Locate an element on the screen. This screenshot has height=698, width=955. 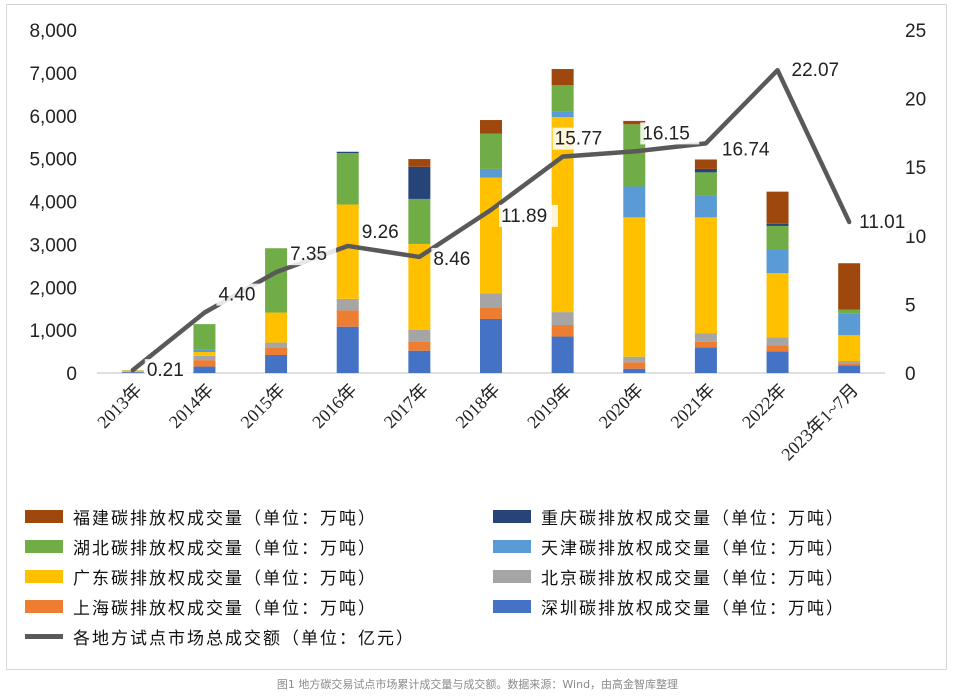
y-left-tick-label: 0 is located at coordinates (71, 374).